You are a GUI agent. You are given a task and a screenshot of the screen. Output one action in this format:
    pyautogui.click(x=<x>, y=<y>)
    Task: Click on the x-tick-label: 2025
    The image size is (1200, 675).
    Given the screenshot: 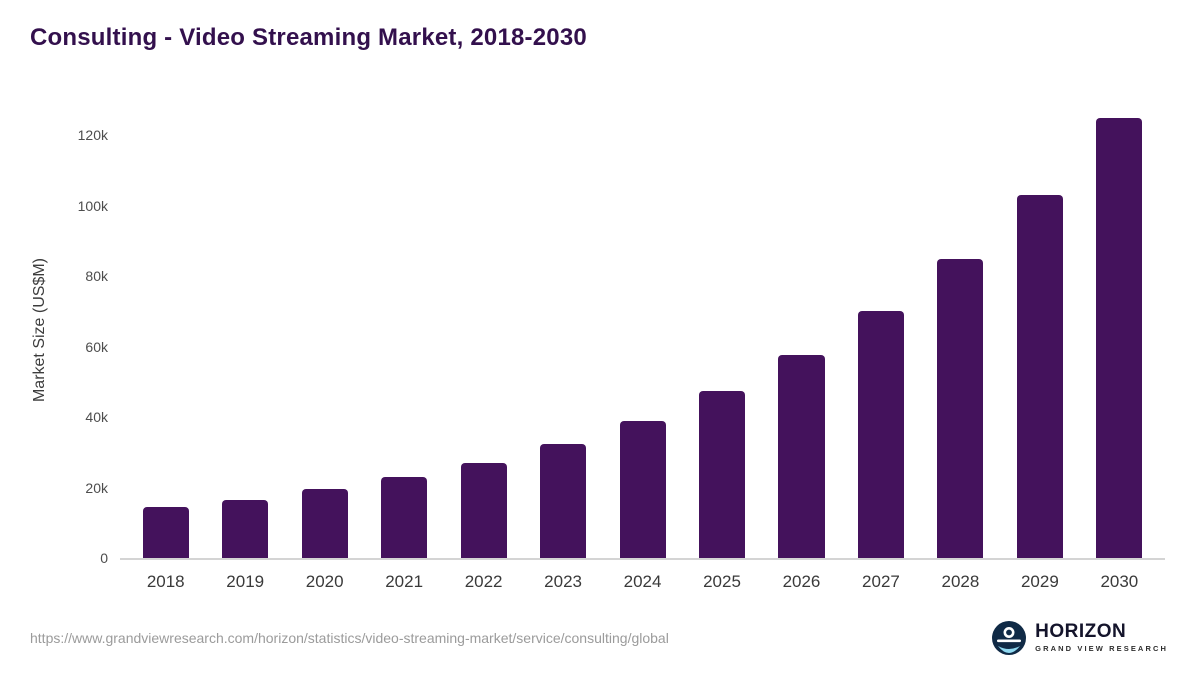 What is the action you would take?
    pyautogui.click(x=722, y=581)
    